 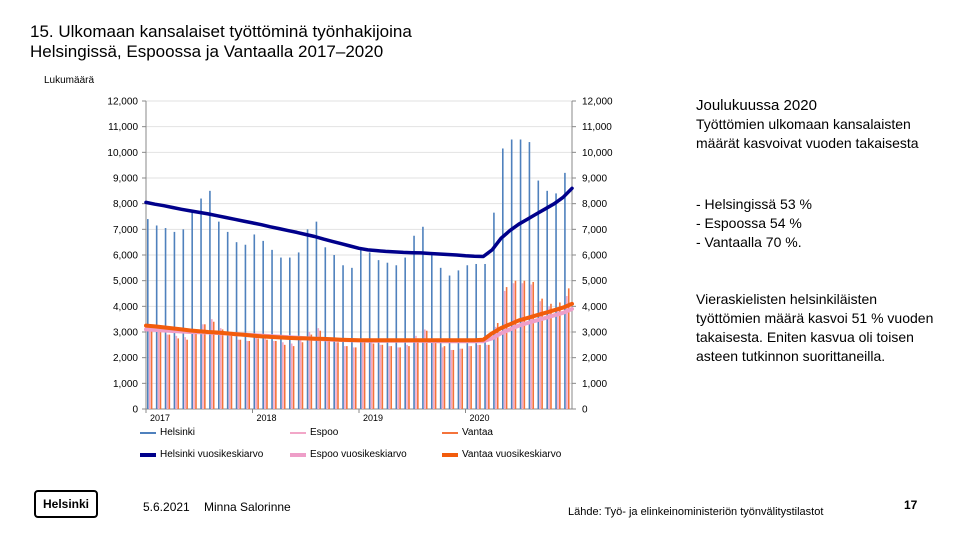 What do you see at coordinates (749, 242) in the screenshot?
I see `note-vantaa: - Vantaalla 70 %.` at bounding box center [749, 242].